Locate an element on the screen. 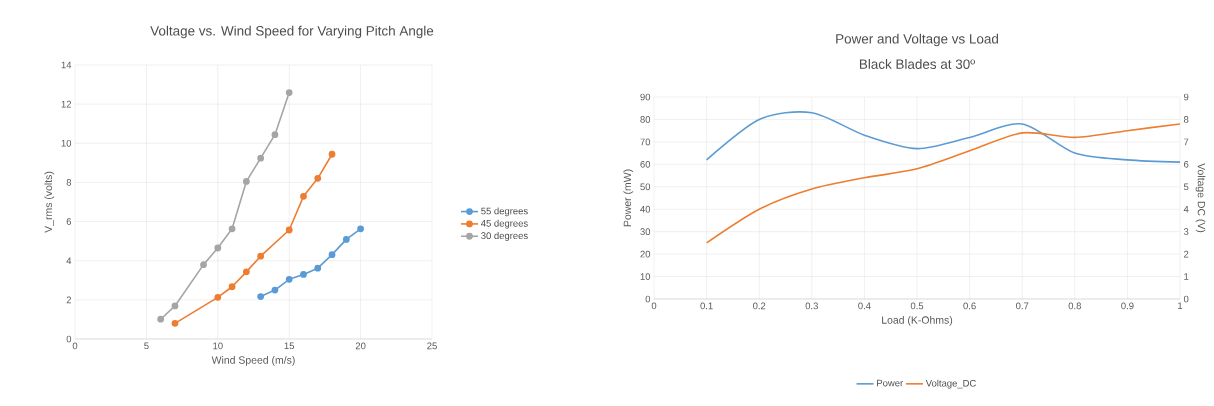  legend-label: Power is located at coordinates (890, 383).